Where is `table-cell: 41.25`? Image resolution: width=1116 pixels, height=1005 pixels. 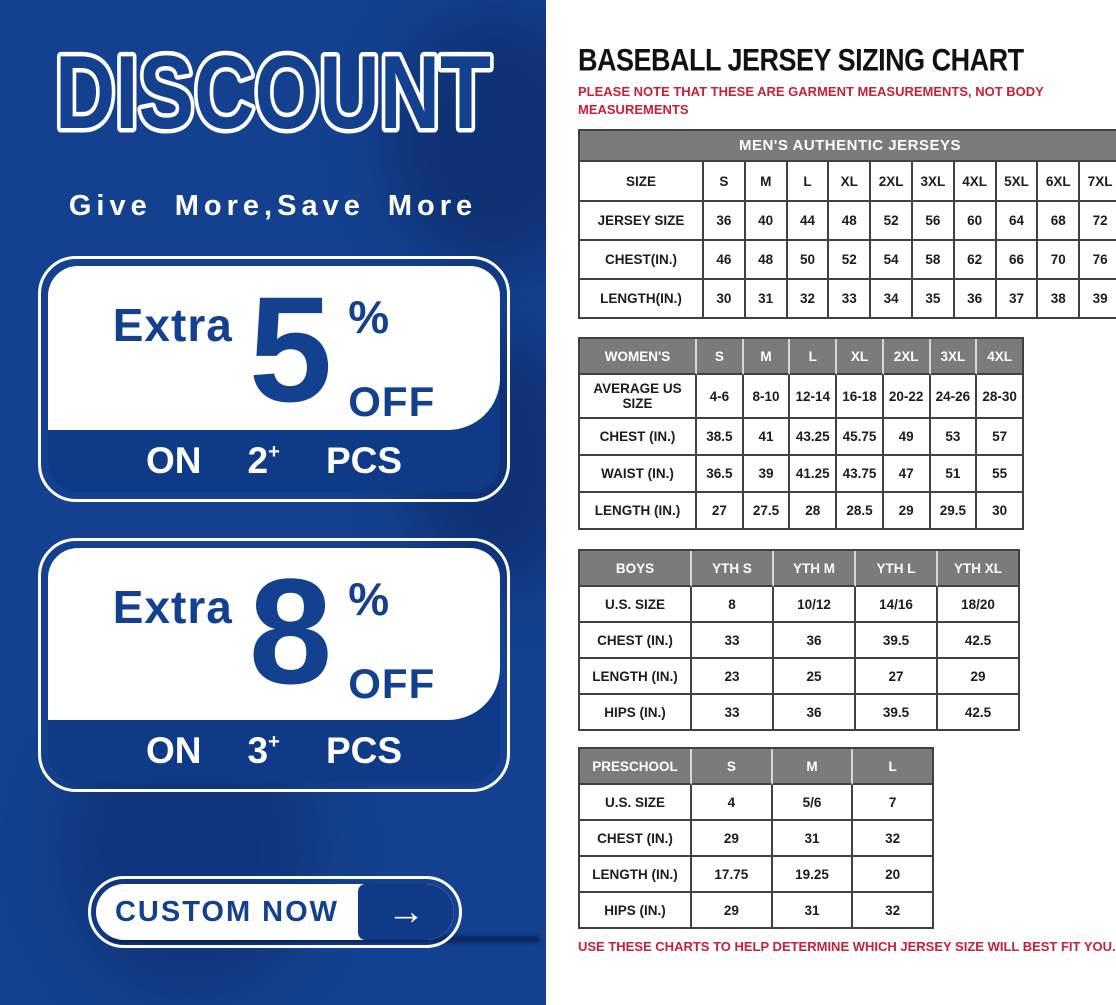
table-cell: 41.25 is located at coordinates (814, 475).